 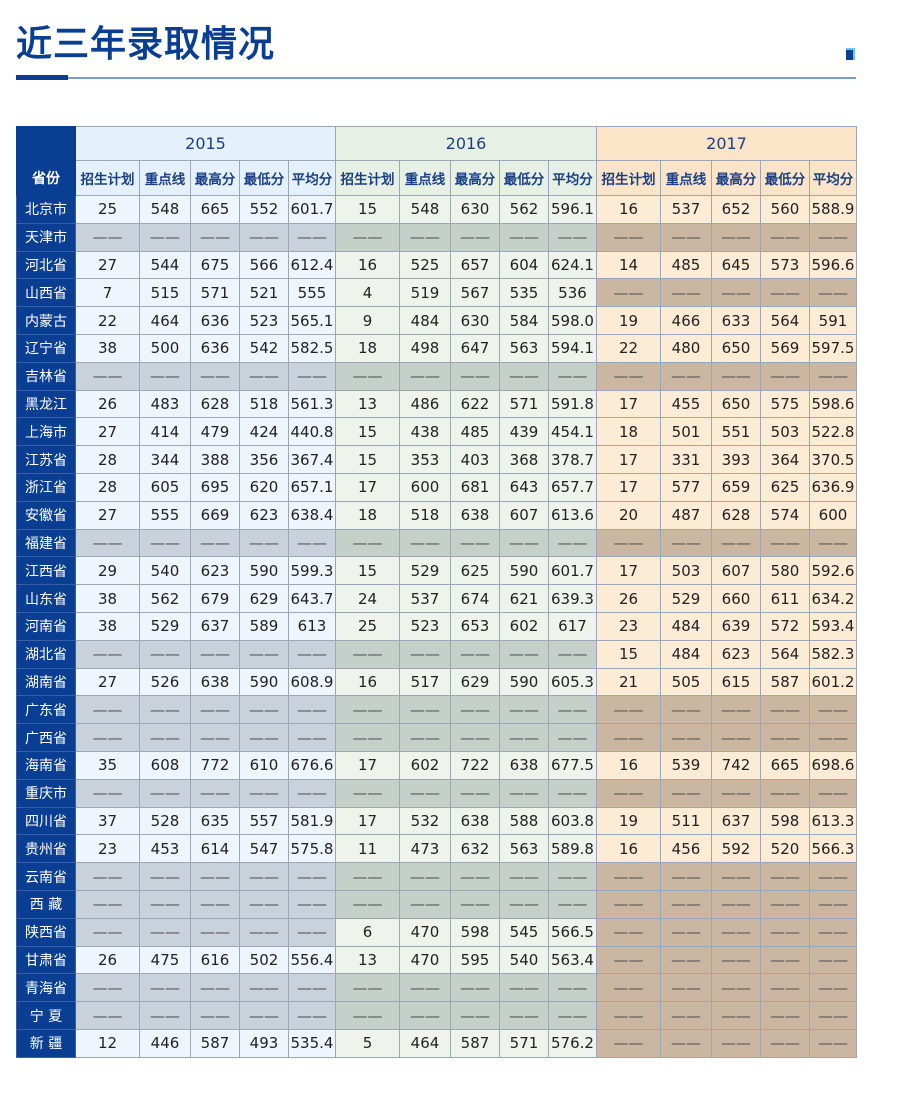 I want to click on province-cell: 吉林省, so click(x=46, y=376).